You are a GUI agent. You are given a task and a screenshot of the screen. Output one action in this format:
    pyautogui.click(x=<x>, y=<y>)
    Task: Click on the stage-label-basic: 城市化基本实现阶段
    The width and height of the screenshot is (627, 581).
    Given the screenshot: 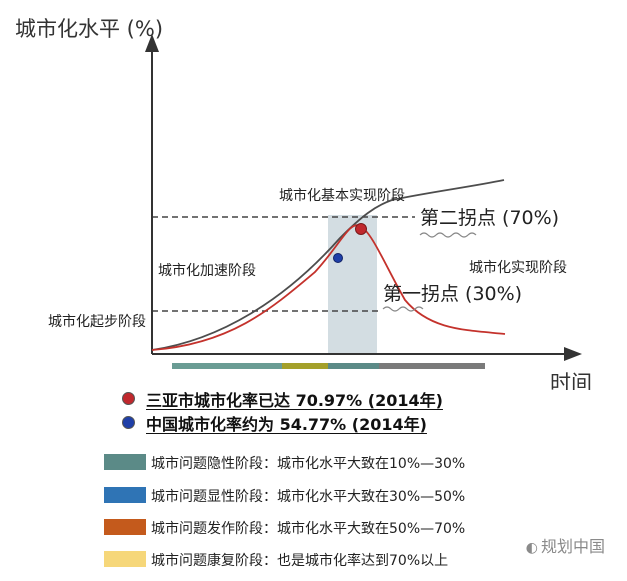 What is the action you would take?
    pyautogui.click(x=342, y=195)
    